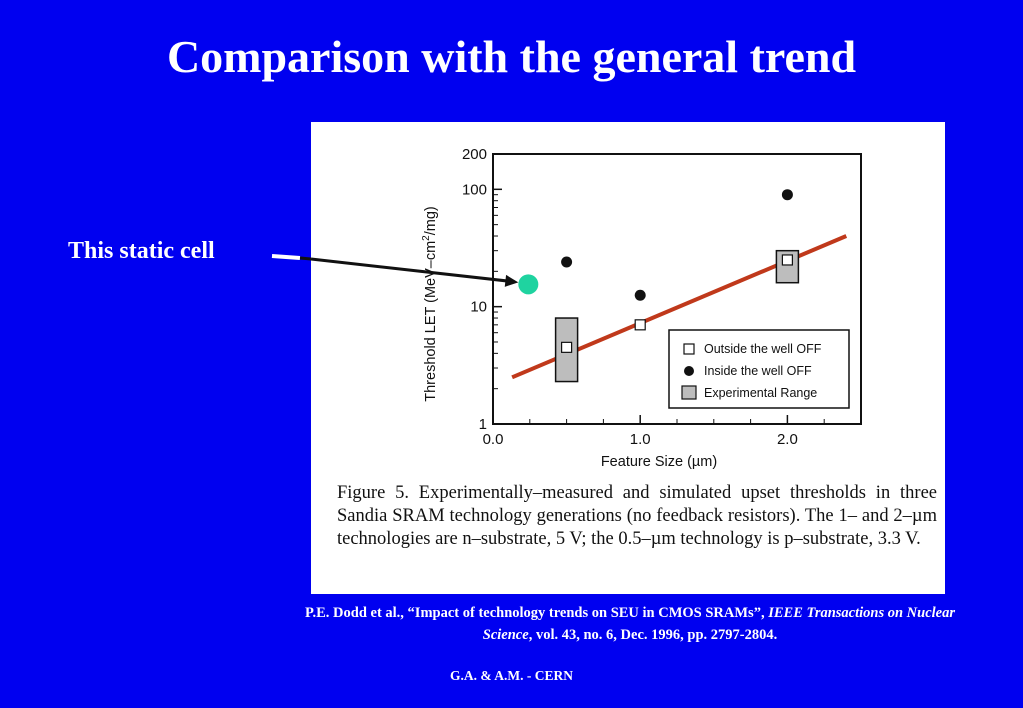 Image resolution: width=1023 pixels, height=708 pixels. What do you see at coordinates (493, 439) in the screenshot?
I see `x-tick-label: 0.0` at bounding box center [493, 439].